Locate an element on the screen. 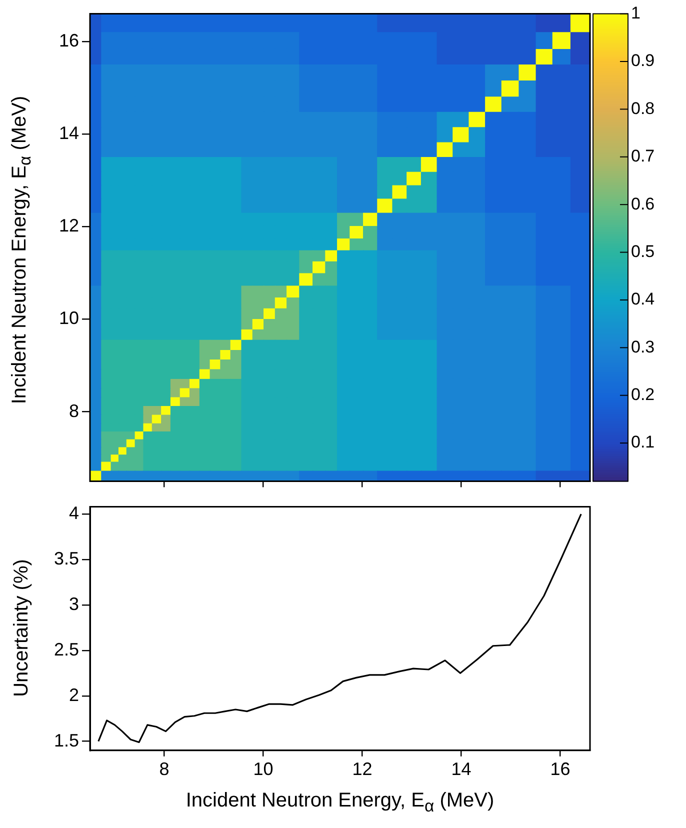 Image resolution: width=686 pixels, height=828 pixels. color-bar-label: 0.6 is located at coordinates (643, 204).